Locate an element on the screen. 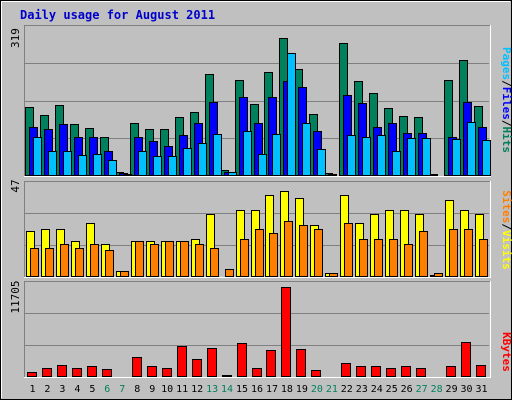 Image resolution: width=512 pixels, height=400 pixels. day-label-13: 13 is located at coordinates (212, 389).